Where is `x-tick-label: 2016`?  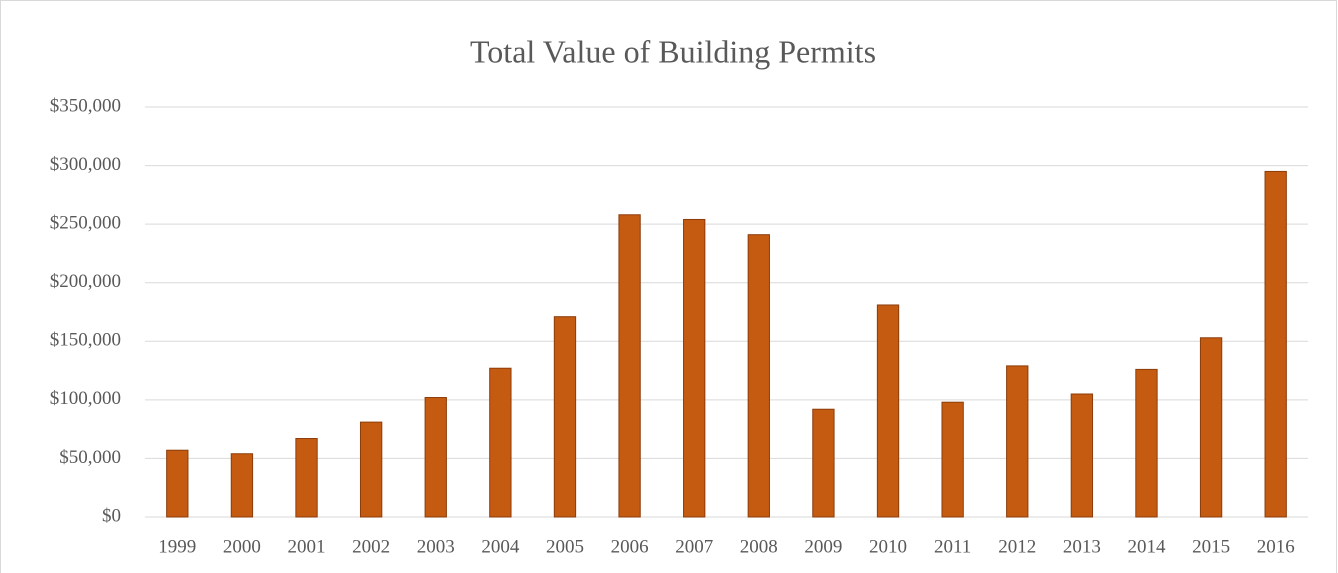 x-tick-label: 2016 is located at coordinates (1276, 546).